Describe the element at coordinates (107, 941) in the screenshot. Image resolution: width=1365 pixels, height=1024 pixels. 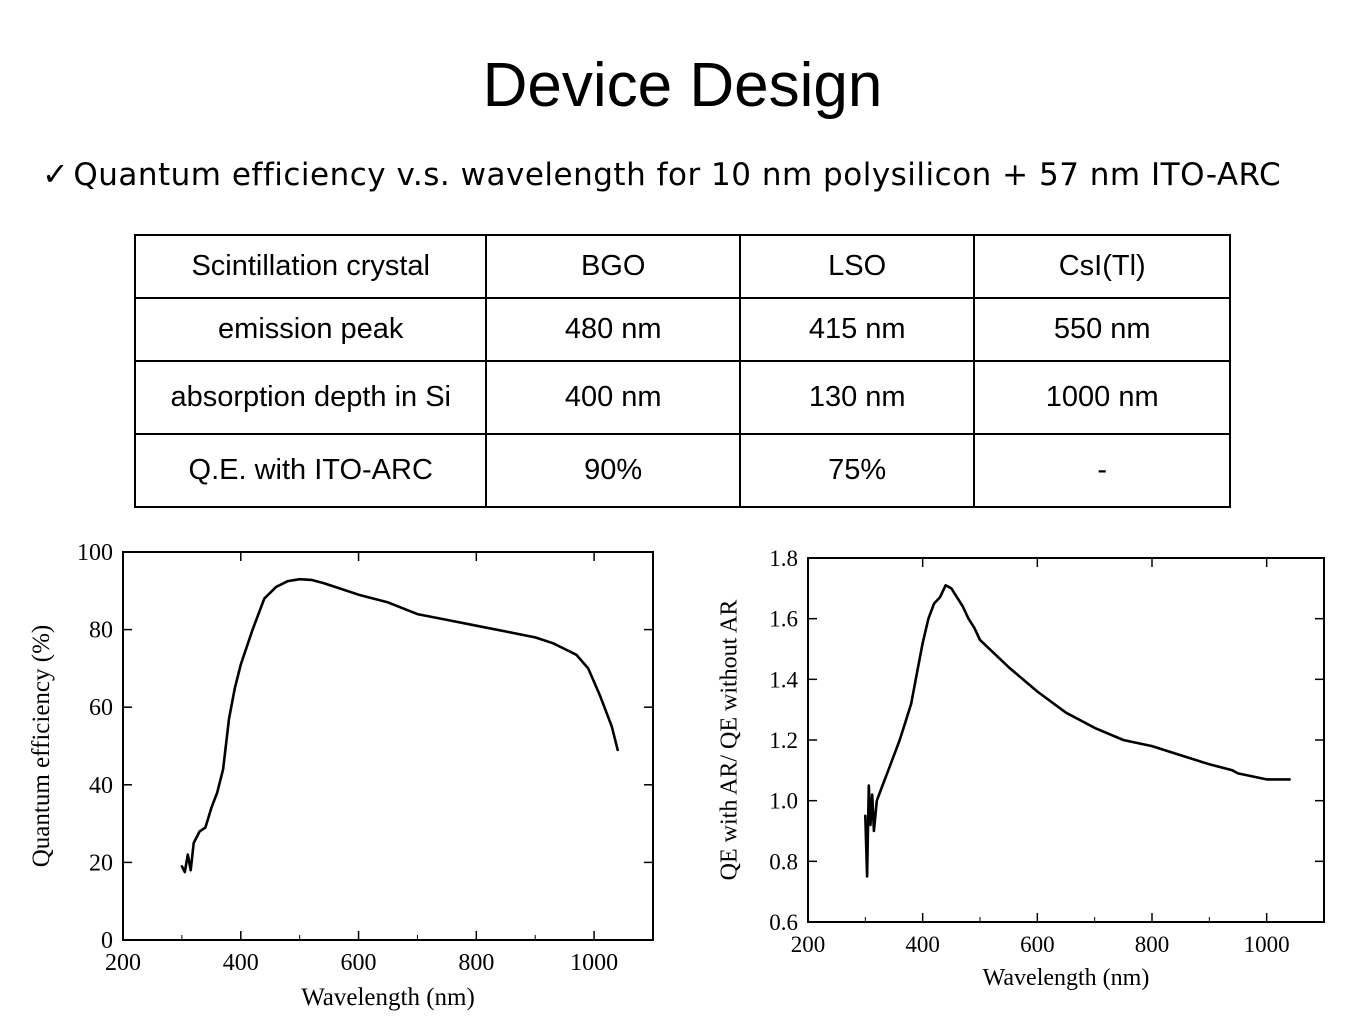
I see `y-tick-label: 0` at that location.